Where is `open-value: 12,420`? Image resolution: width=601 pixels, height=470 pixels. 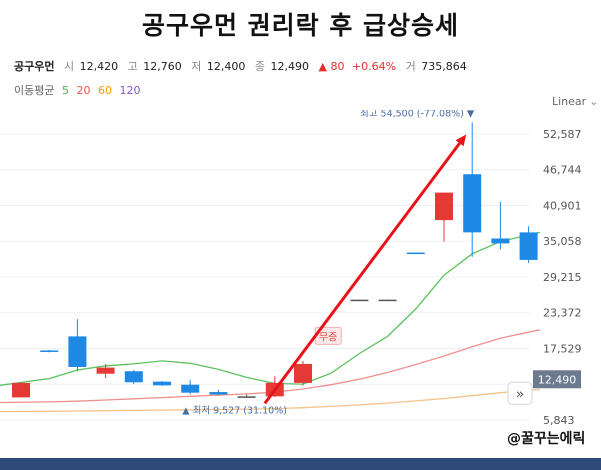
open-value: 12,420 is located at coordinates (99, 66).